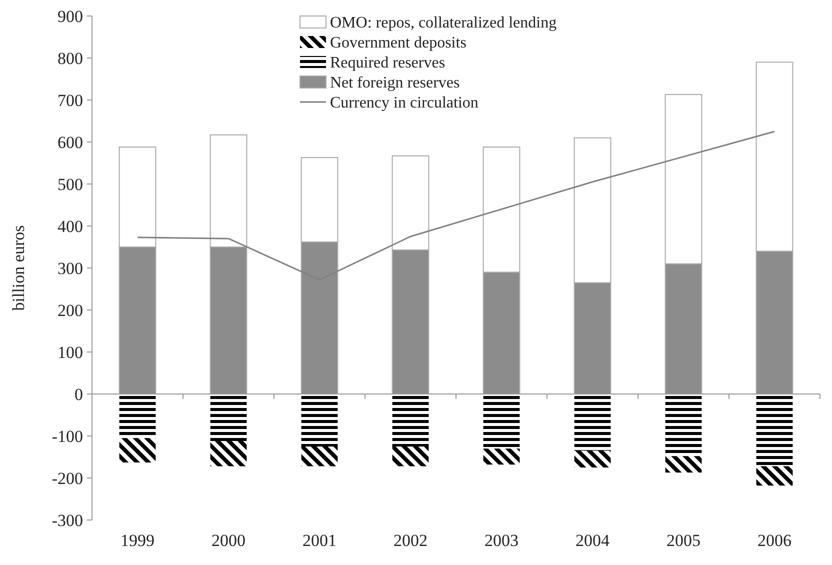 The image size is (832, 565). Describe the element at coordinates (443, 23) in the screenshot. I see `legend-label: OMO: repos, collateralized lending` at that location.